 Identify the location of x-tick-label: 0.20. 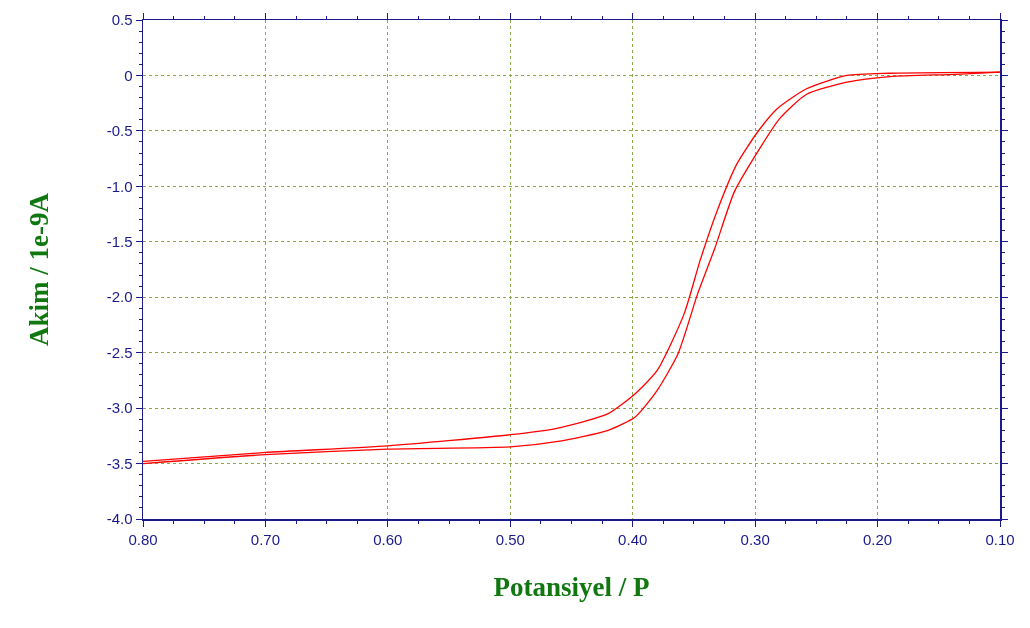
(877, 539).